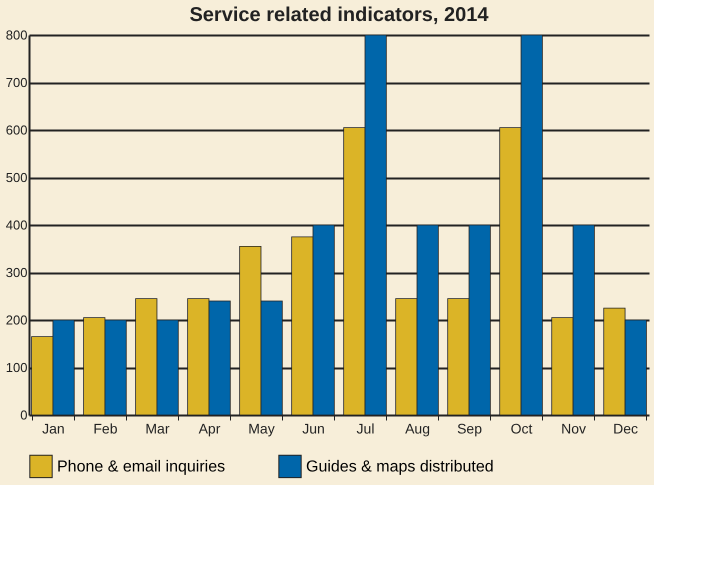  I want to click on y-tick-label: 600, so click(17, 130).